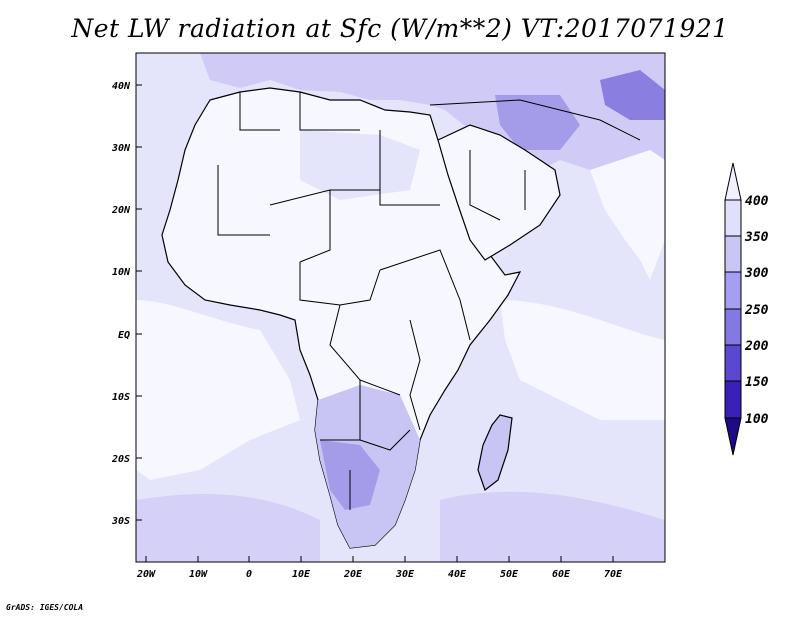 This screenshot has height=618, width=800. Describe the element at coordinates (613, 574) in the screenshot. I see `x-tick-label: 70E` at that location.